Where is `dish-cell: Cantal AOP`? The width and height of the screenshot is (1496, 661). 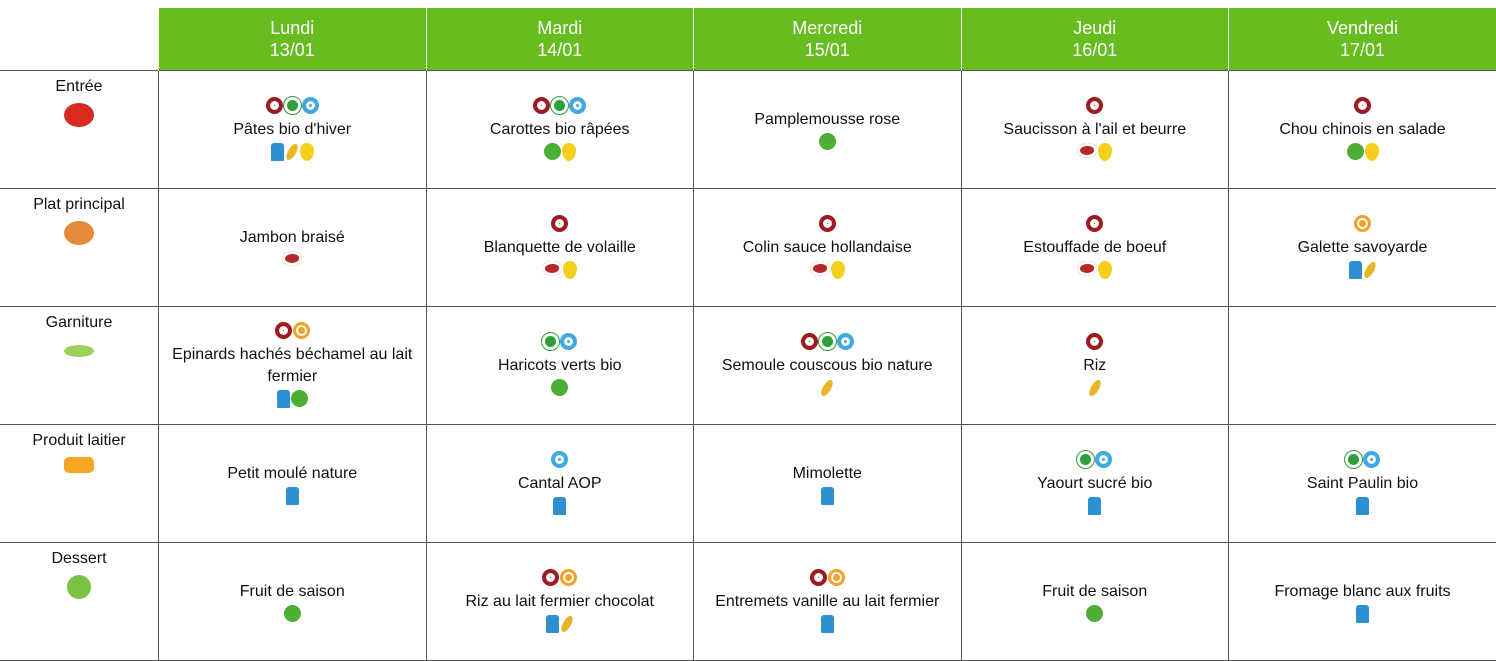
dish-cell: Cantal AOP is located at coordinates (560, 484).